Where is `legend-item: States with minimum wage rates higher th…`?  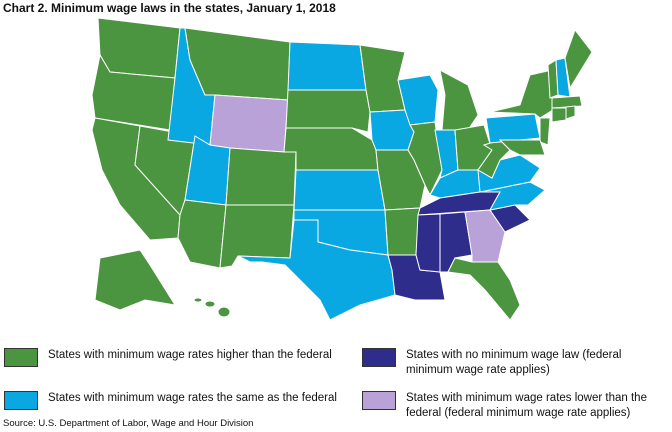
legend-item: States with minimum wage rates higher th… is located at coordinates (179, 357).